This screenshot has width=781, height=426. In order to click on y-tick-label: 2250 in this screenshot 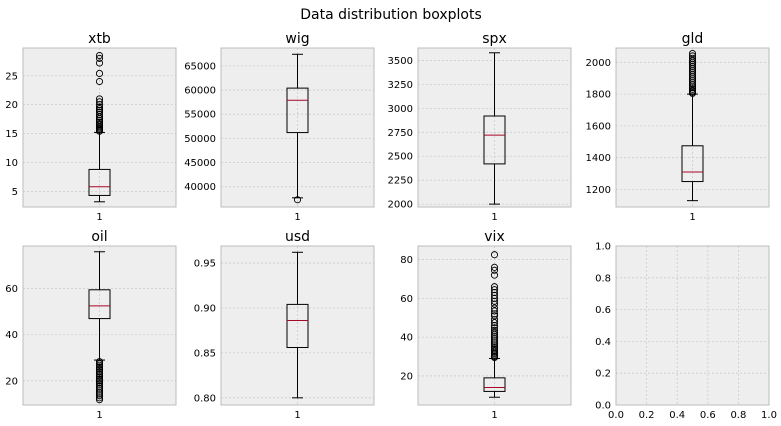, I will do `click(400, 181)`.